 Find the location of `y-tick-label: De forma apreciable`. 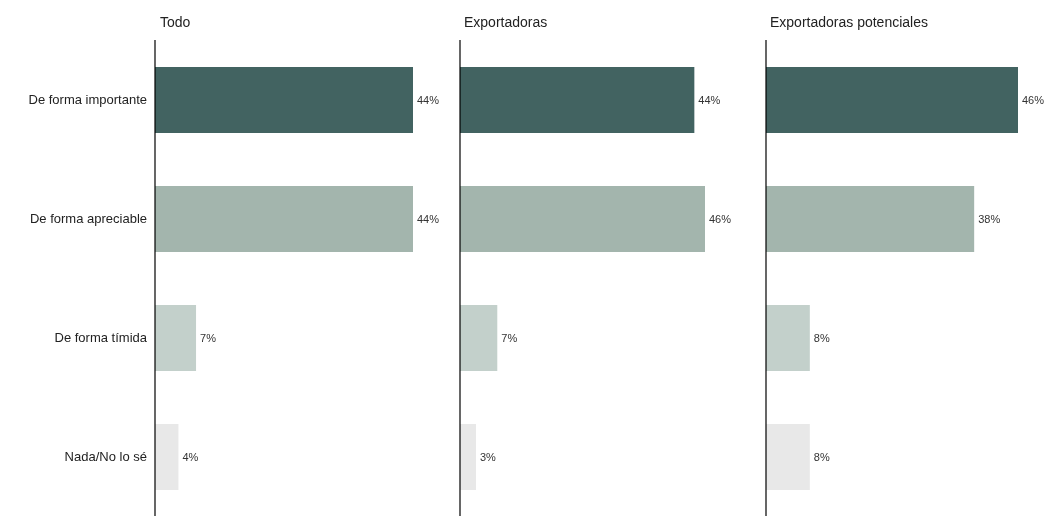

y-tick-label: De forma apreciable is located at coordinates (88, 219).